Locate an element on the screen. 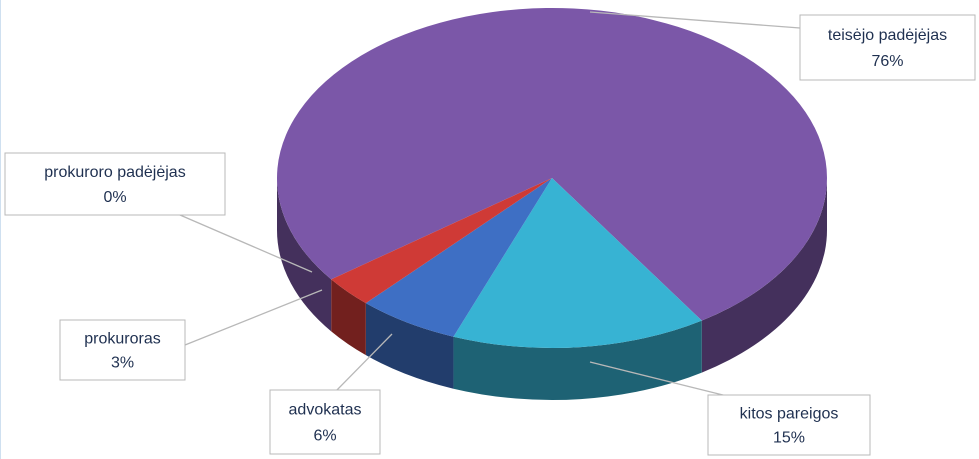 The image size is (979, 459). category-label: prokuroras is located at coordinates (122, 338).